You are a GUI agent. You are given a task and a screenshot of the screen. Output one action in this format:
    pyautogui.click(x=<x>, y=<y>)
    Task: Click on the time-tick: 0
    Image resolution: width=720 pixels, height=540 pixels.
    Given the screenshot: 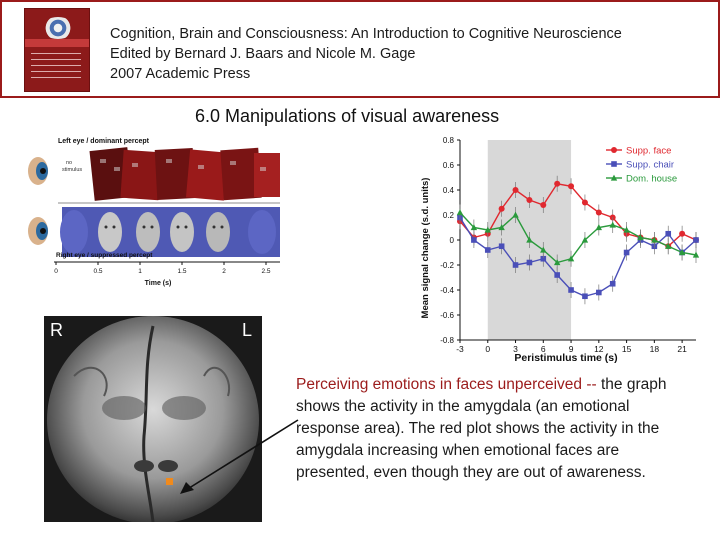 What is the action you would take?
    pyautogui.click(x=56, y=271)
    